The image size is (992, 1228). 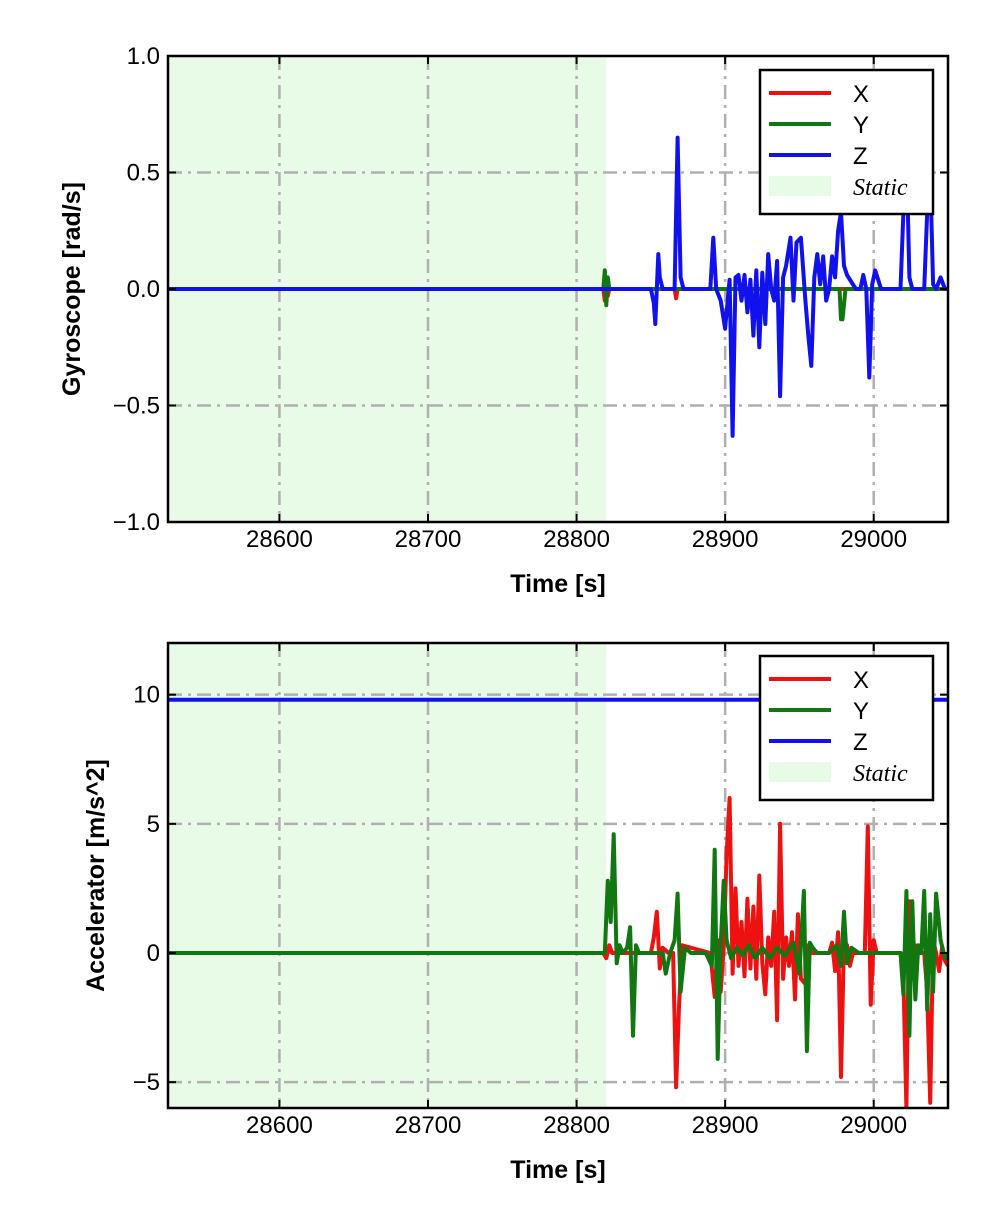 I want to click on y-tick-label: 0, so click(x=153, y=953).